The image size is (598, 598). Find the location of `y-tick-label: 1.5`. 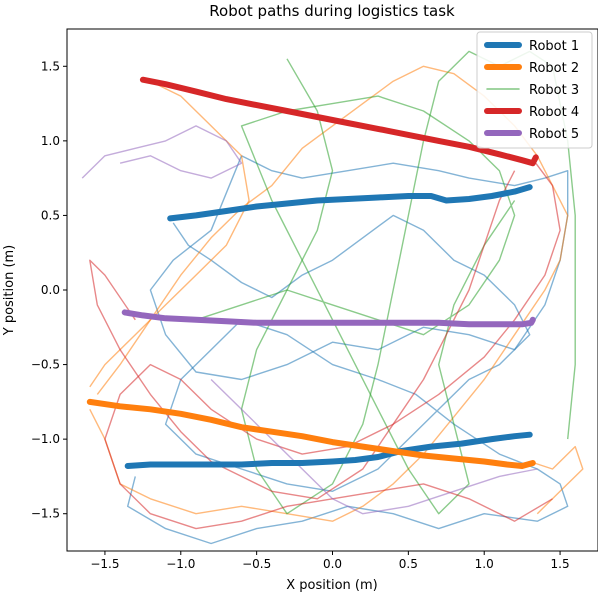

y-tick-label: 1.5 is located at coordinates (50, 66).